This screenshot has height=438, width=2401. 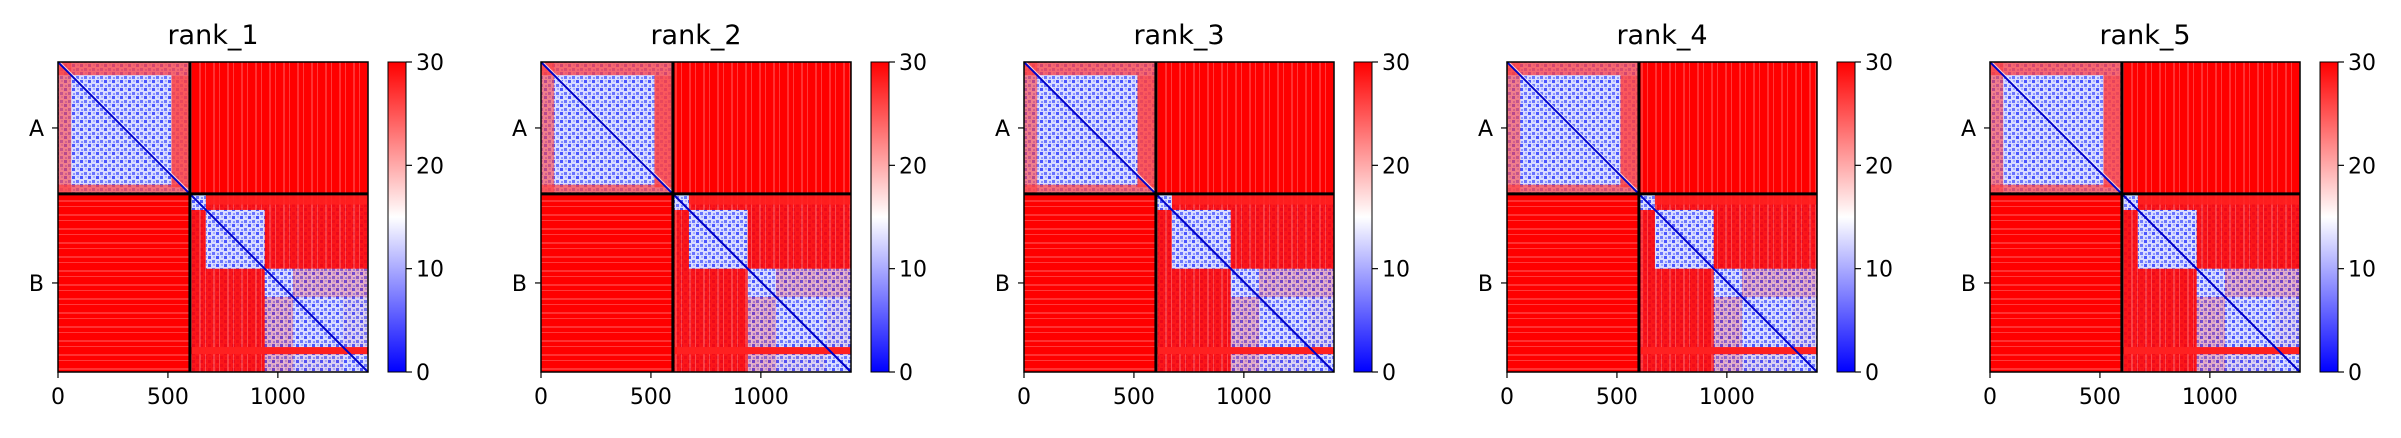 What do you see at coordinates (695, 35) in the screenshot?
I see `panel-title: rank_2` at bounding box center [695, 35].